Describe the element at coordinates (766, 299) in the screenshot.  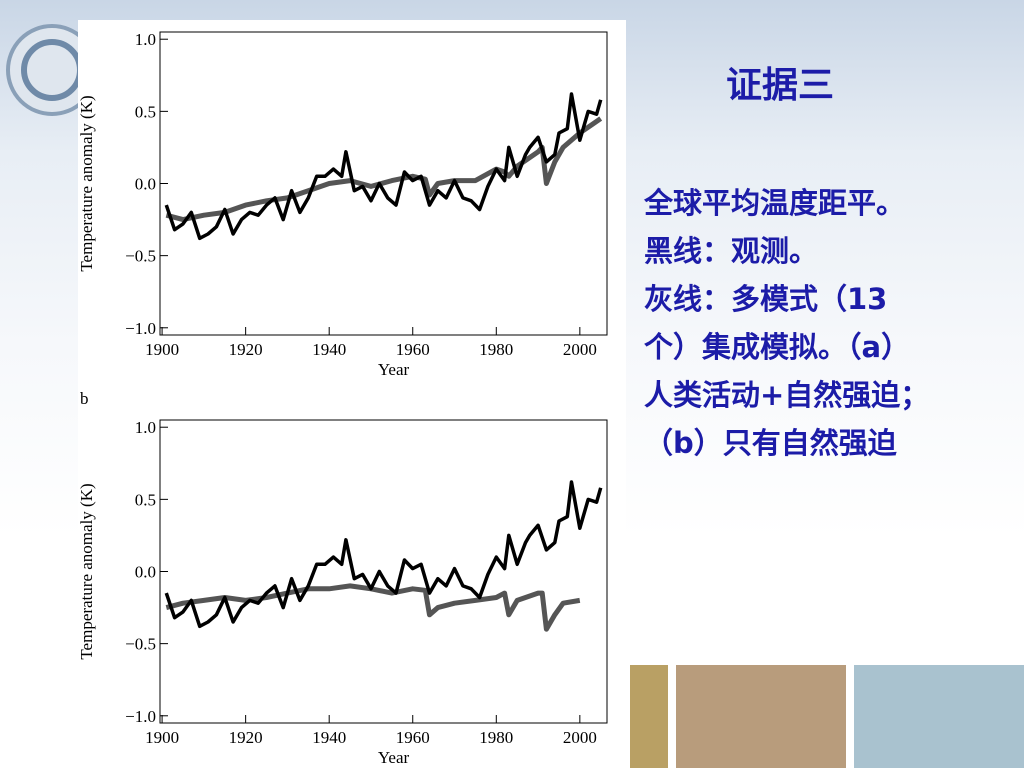
I see `body-line: 灰线：多模式（13` at that location.